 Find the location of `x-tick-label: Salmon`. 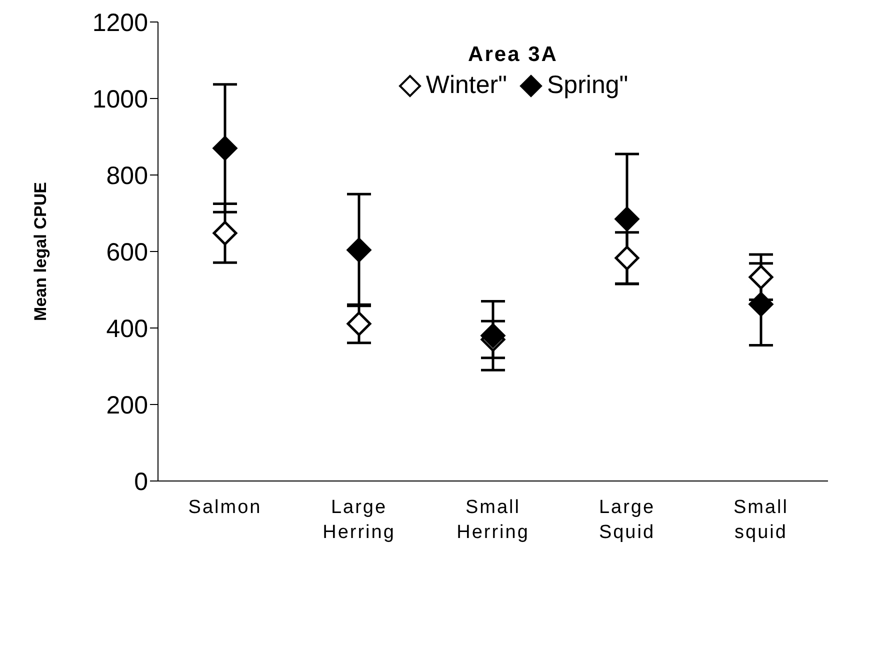

x-tick-label: Salmon is located at coordinates (225, 507).